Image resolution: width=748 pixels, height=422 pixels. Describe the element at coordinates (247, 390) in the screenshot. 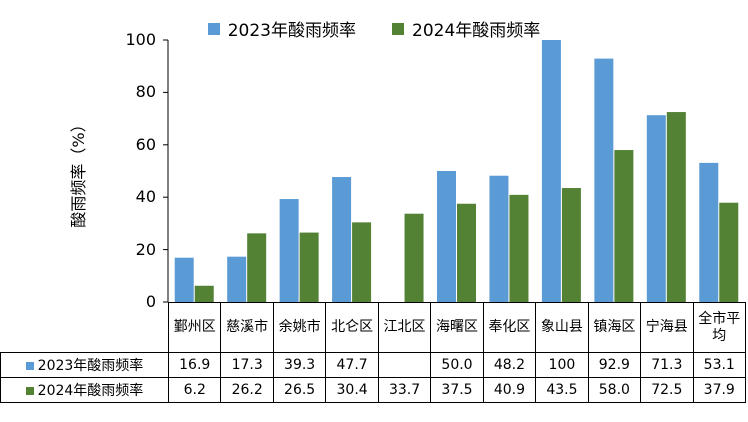

I see `data-label: 26.2` at that location.